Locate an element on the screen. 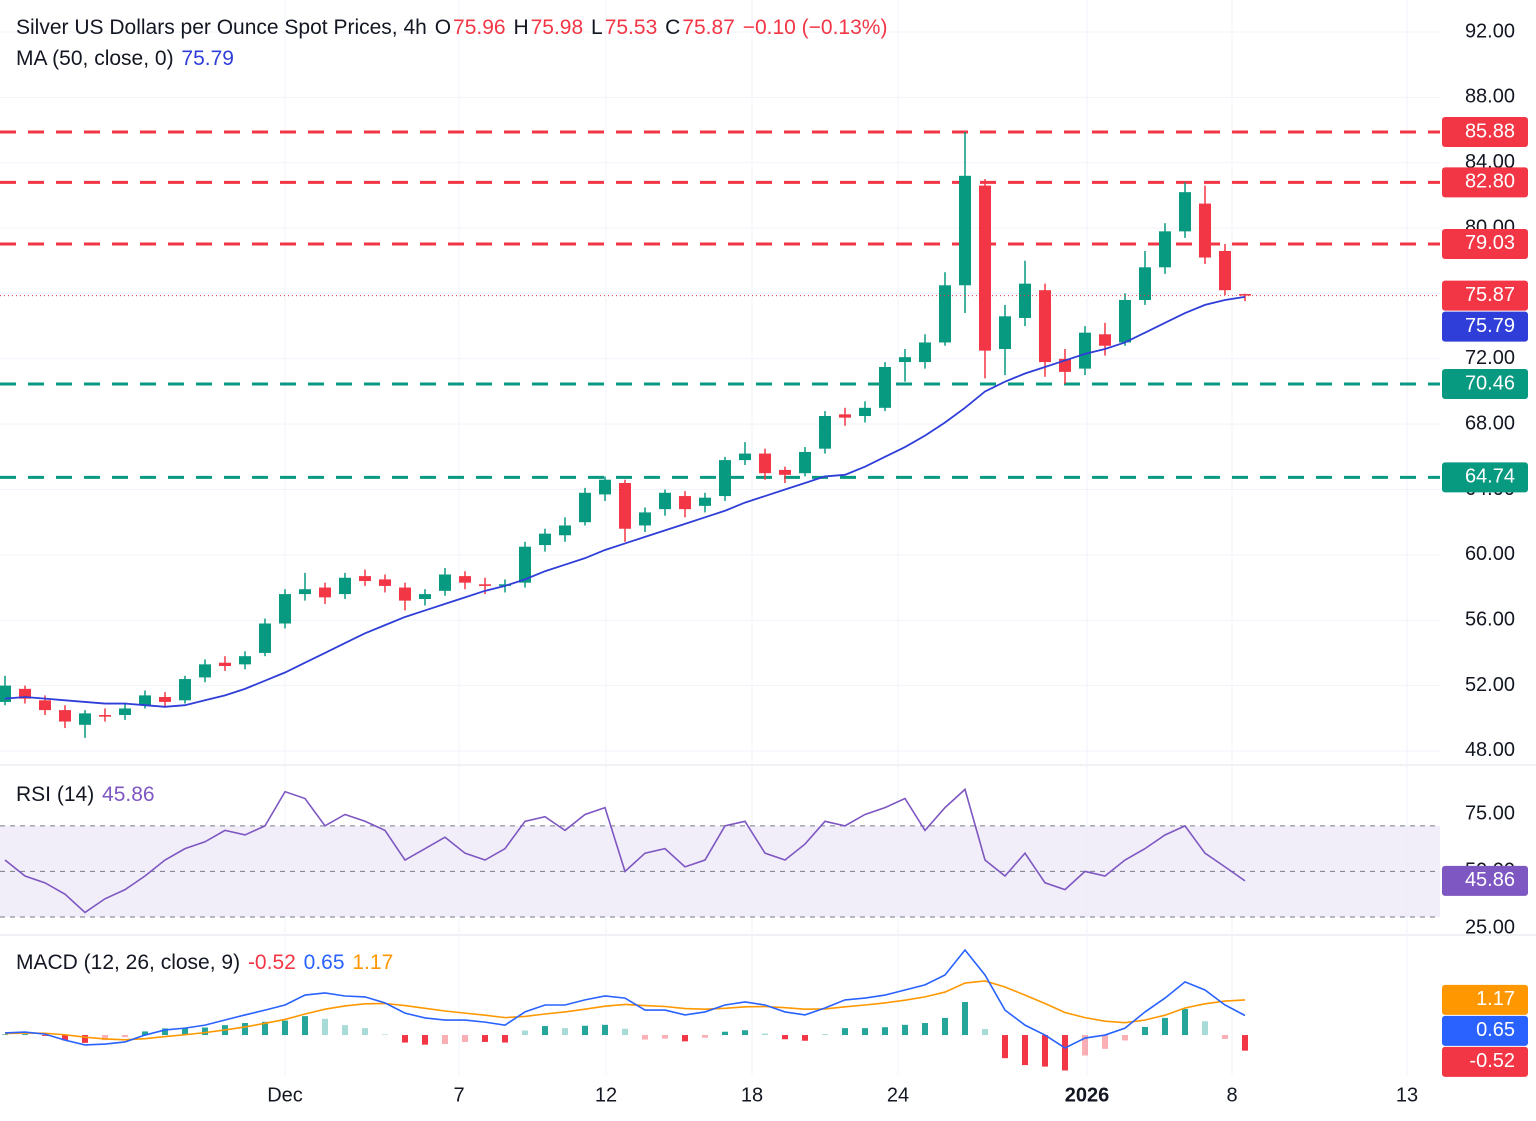  y-tick-label: 75.00 is located at coordinates (1490, 814).